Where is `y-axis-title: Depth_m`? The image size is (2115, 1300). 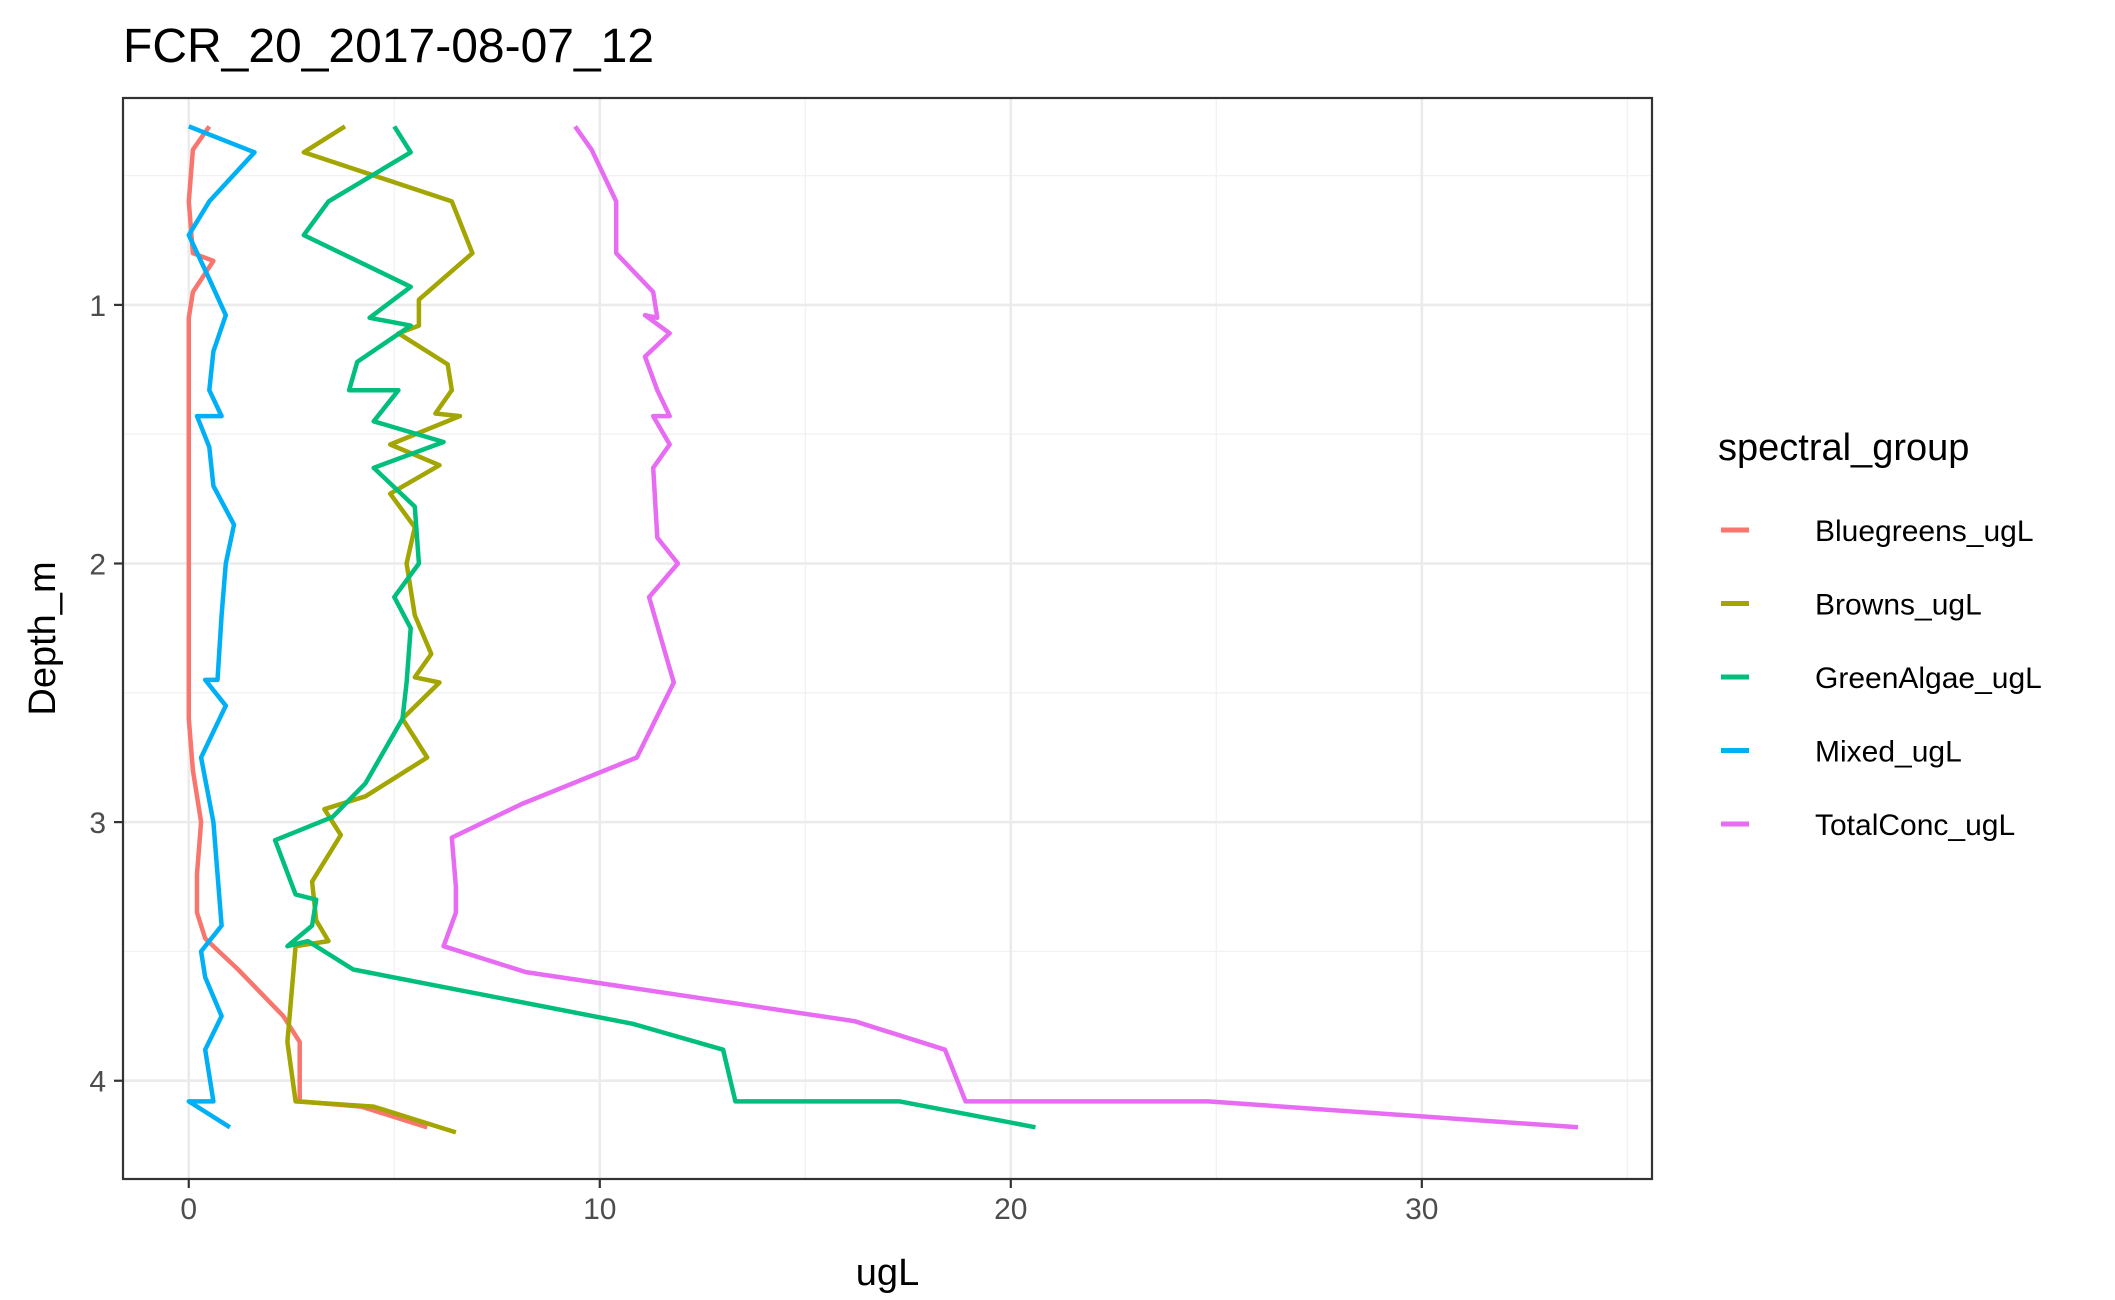 y-axis-title: Depth_m is located at coordinates (43, 638).